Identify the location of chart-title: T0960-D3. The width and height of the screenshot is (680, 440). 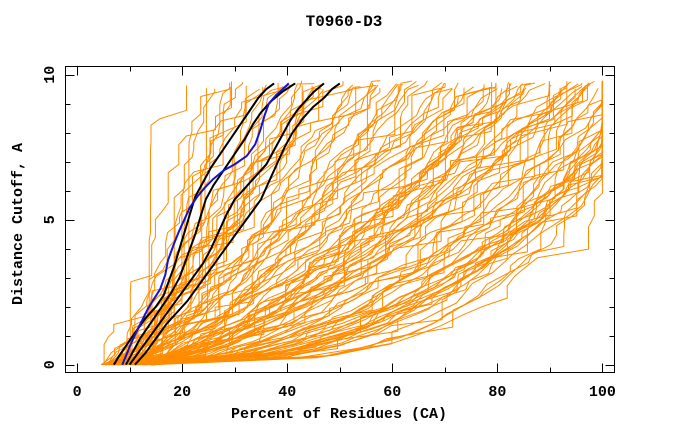
(344, 22).